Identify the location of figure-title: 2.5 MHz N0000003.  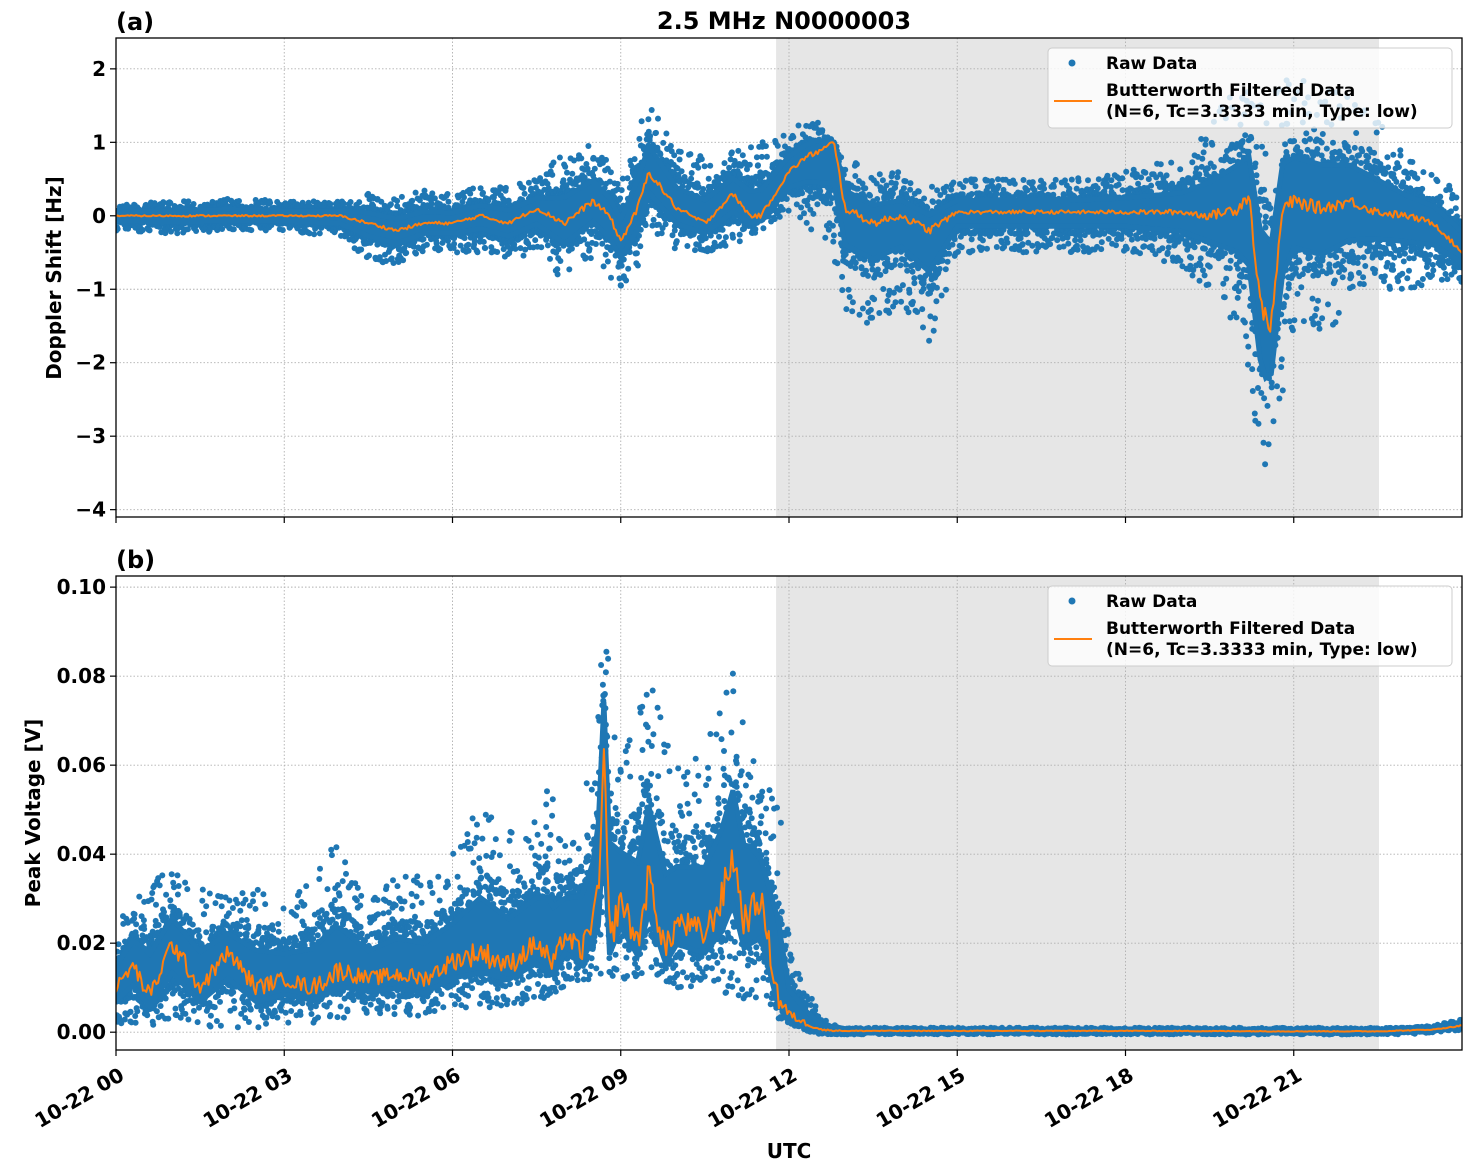
(784, 21).